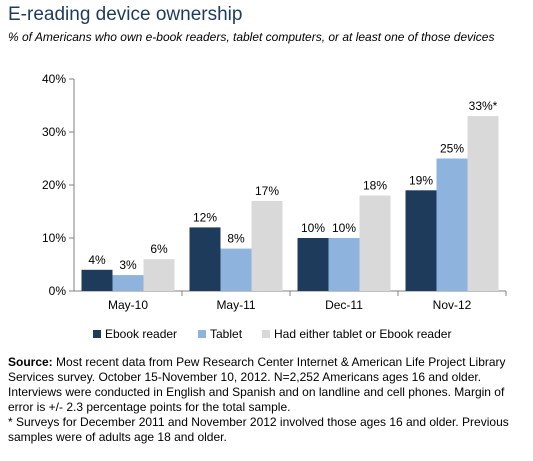 This screenshot has width=533, height=461. I want to click on bar-value-label: 6%, so click(159, 249).